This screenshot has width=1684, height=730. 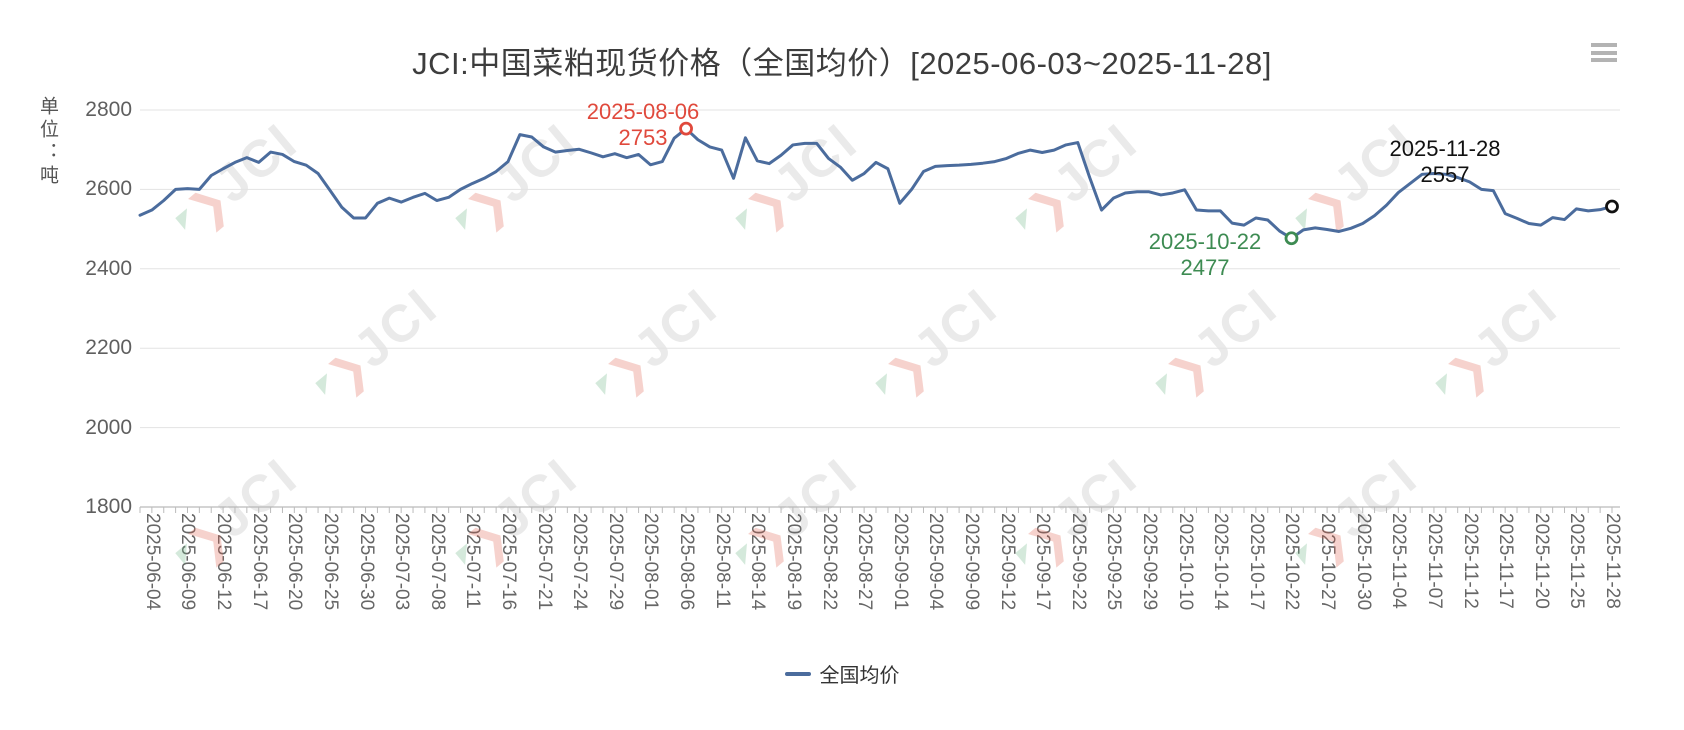 What do you see at coordinates (686, 128) in the screenshot?
I see `max-point-marker` at bounding box center [686, 128].